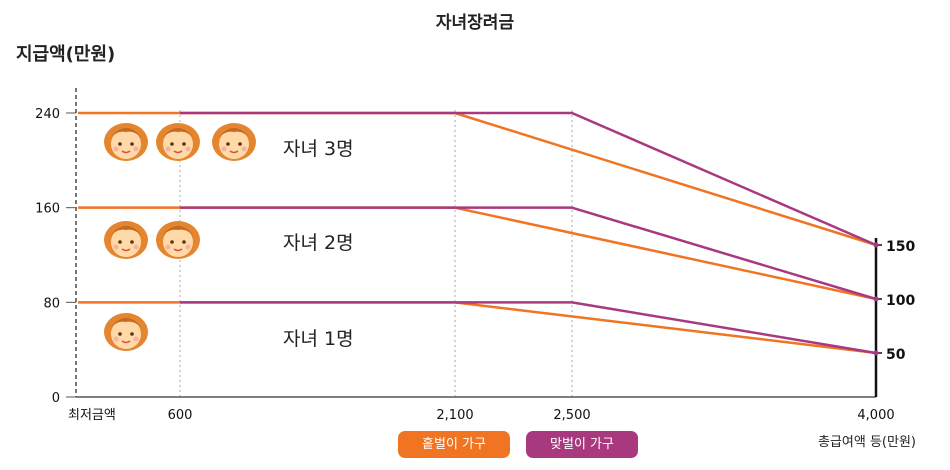 Image resolution: width=950 pixels, height=470 pixels. What do you see at coordinates (47, 209) in the screenshot?
I see `y-tick-label: 160` at bounding box center [47, 209].